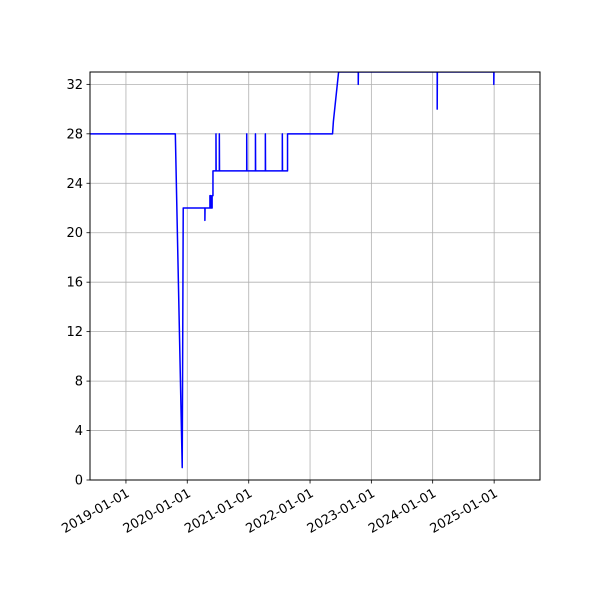 This screenshot has width=600, height=604. Describe the element at coordinates (74, 85) in the screenshot. I see `y-tick-label: 32` at that location.